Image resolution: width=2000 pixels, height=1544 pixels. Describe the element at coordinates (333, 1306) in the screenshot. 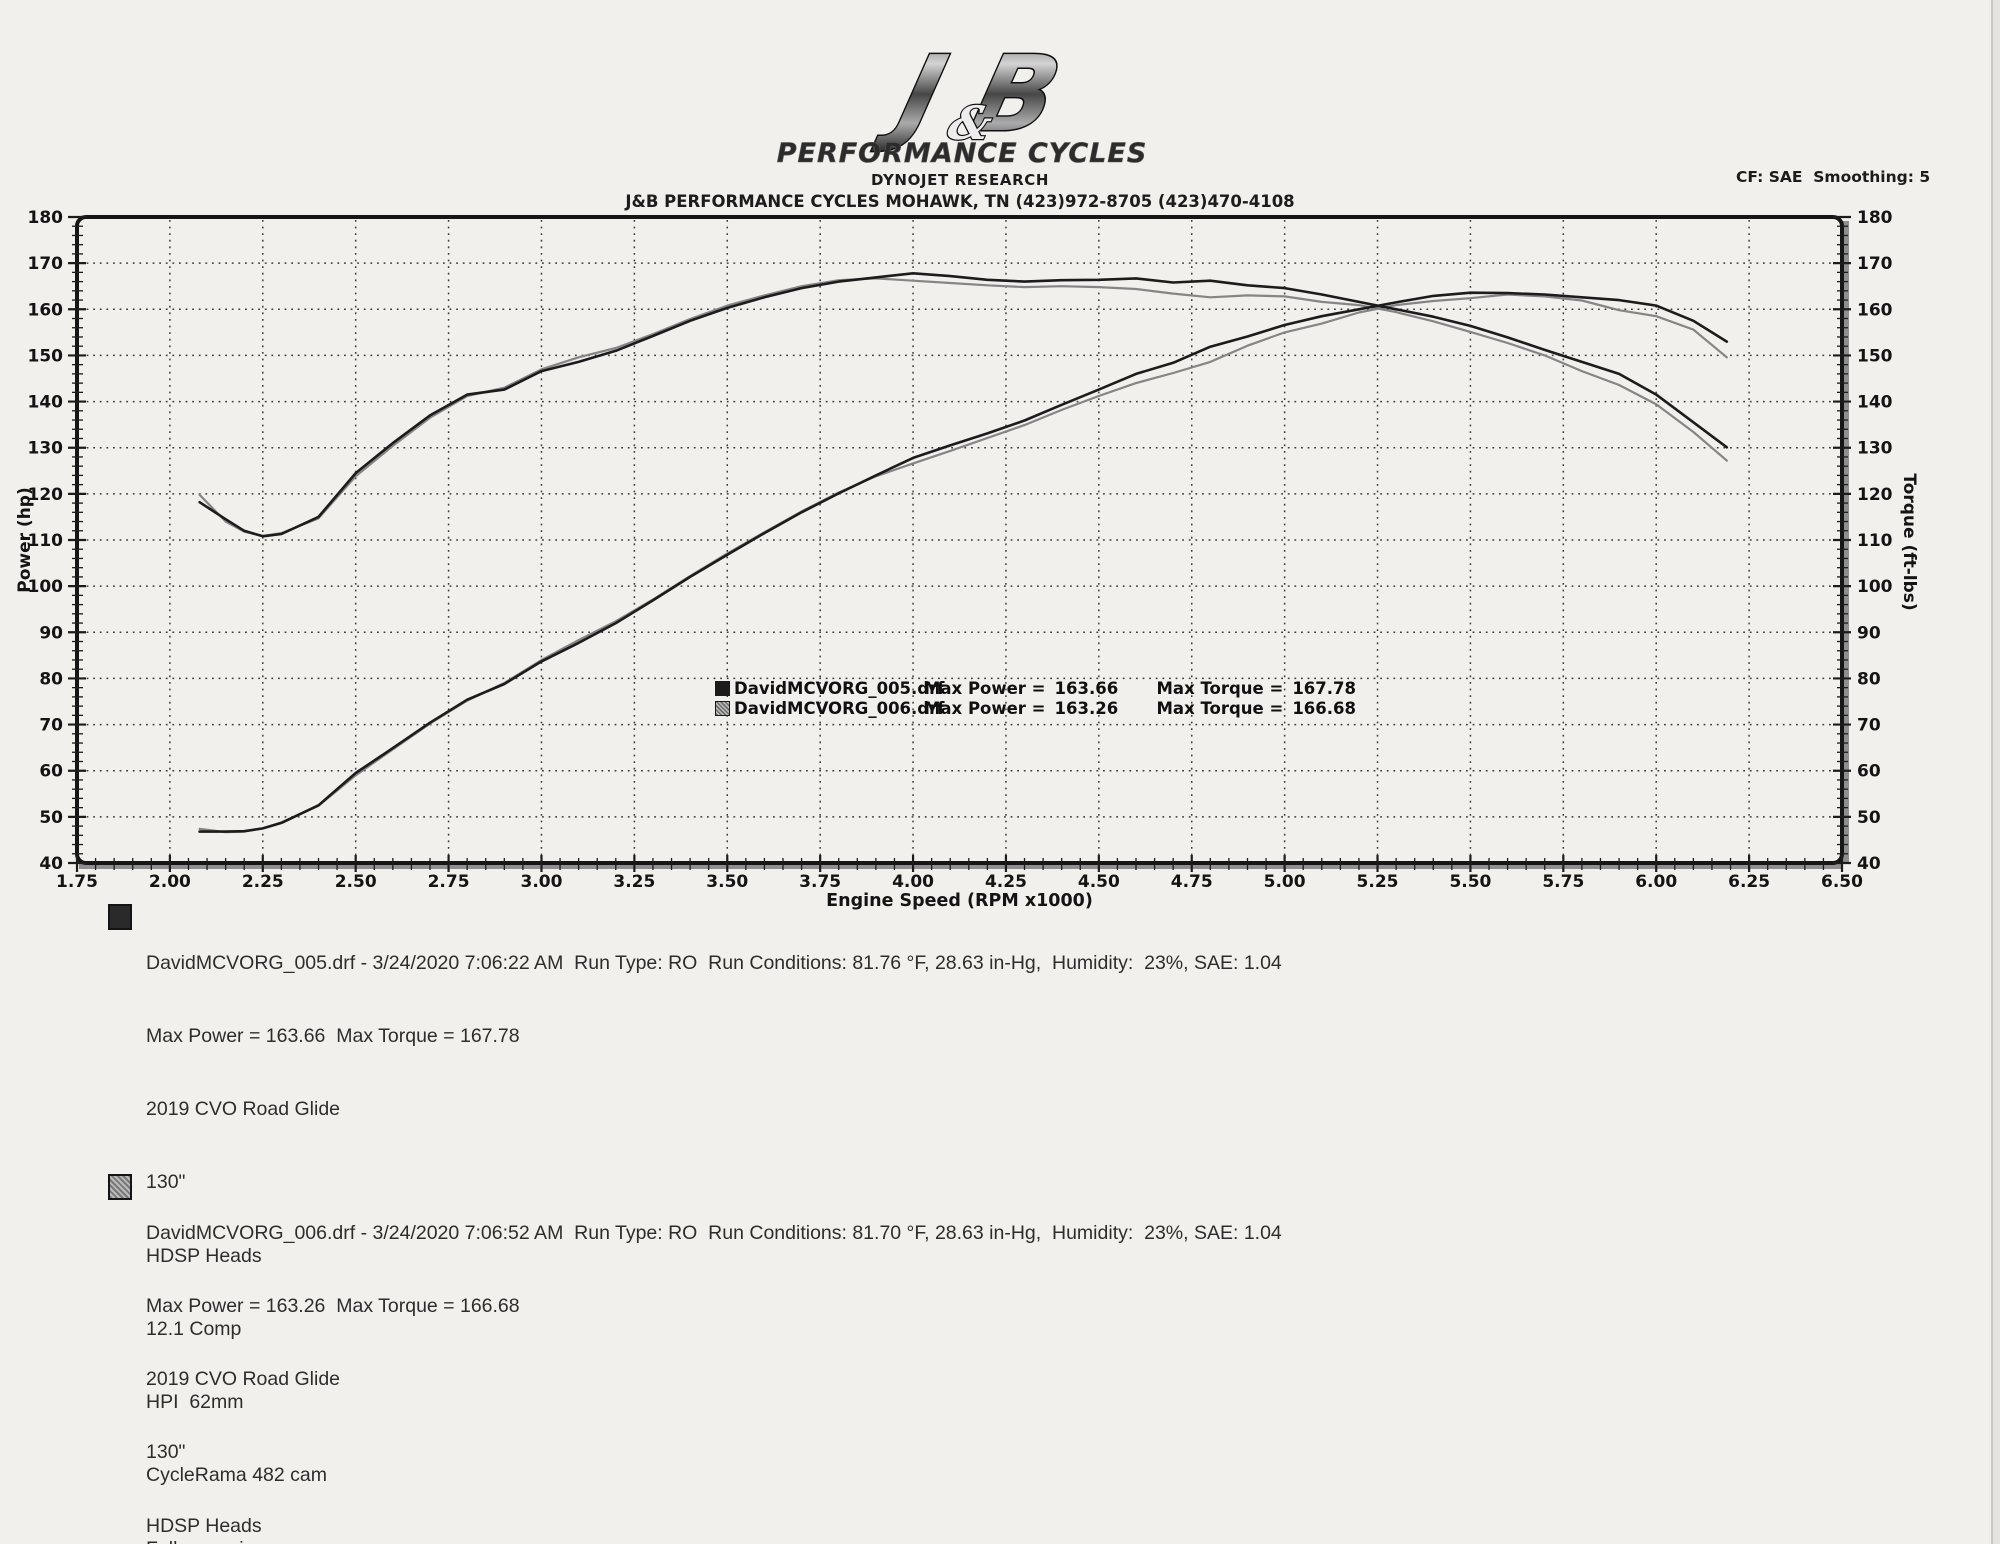

I see `run-max-line: Max Power = 163.26 Max Torque = 166.68` at that location.